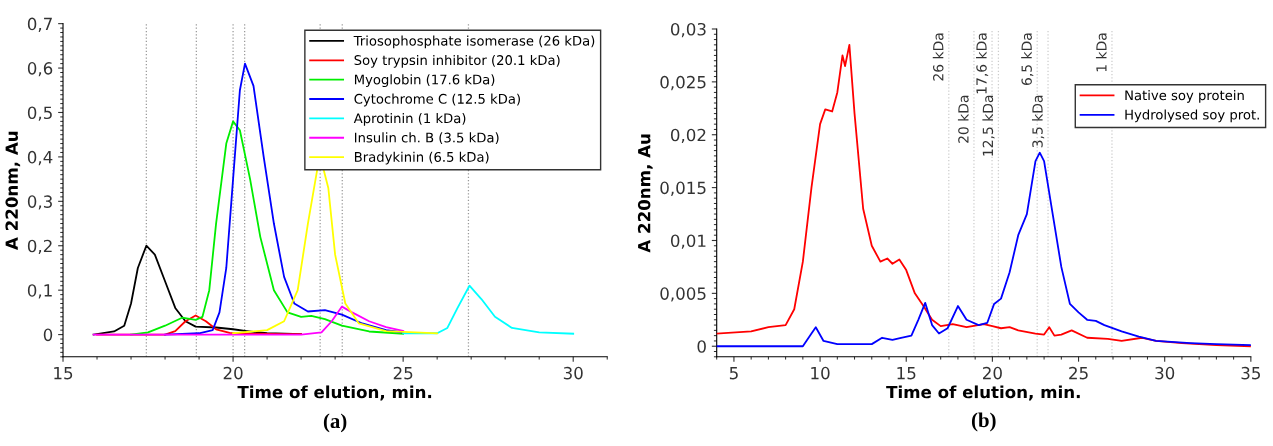 The height and width of the screenshot is (446, 1273). I want to click on text: (b), so click(983, 422).